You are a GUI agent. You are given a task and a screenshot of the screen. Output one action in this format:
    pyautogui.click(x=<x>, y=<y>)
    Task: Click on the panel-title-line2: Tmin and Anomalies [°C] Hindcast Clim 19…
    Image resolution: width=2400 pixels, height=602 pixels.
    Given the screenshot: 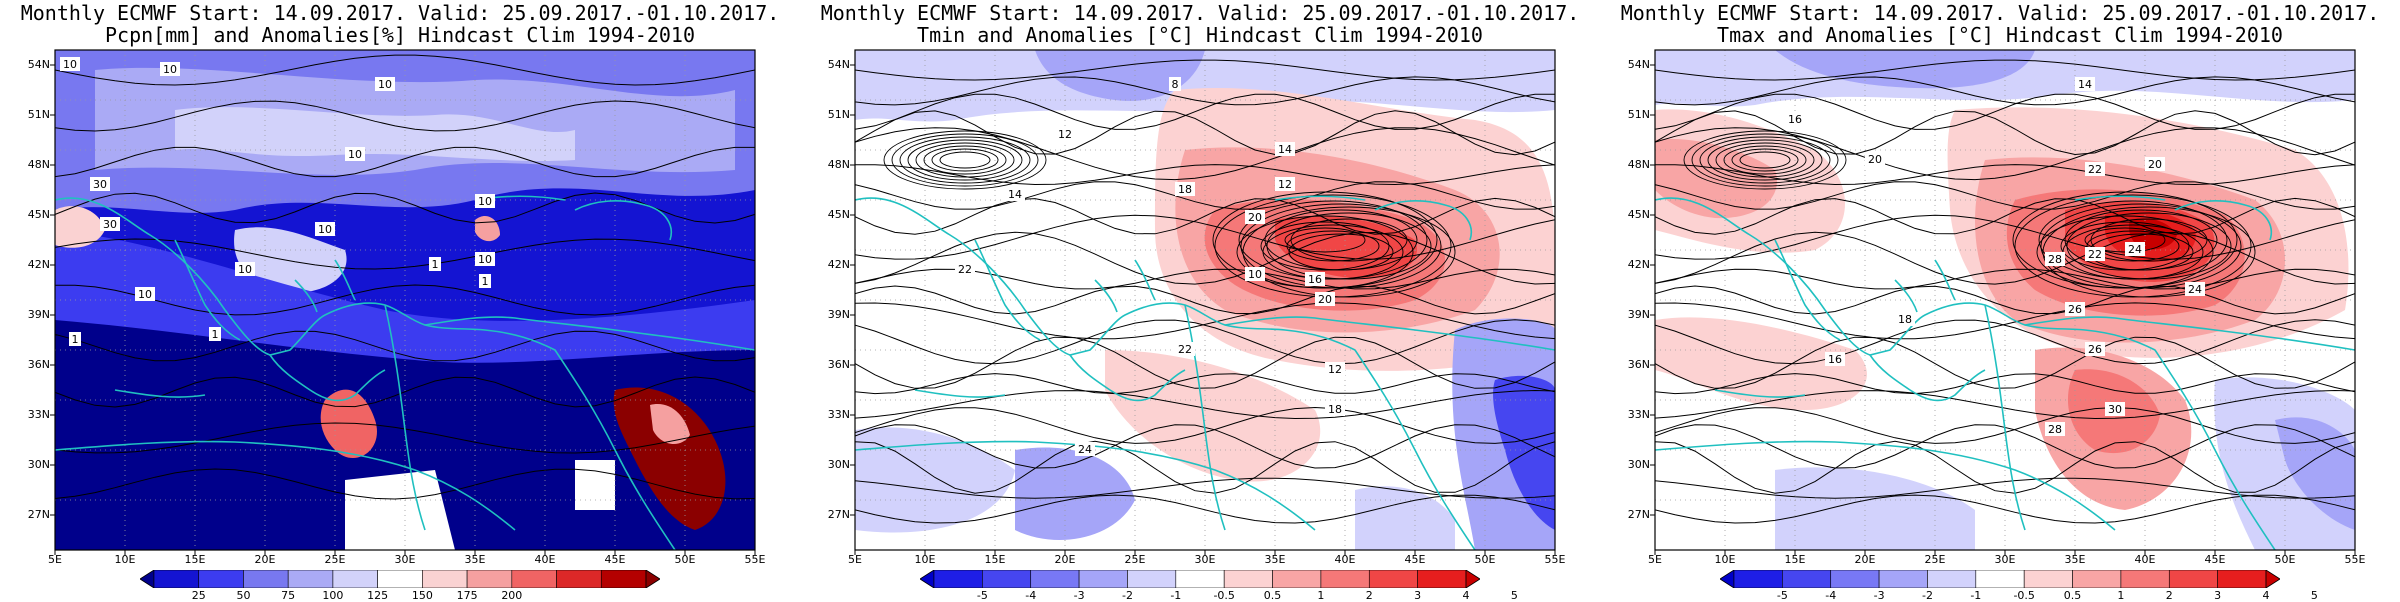 What is the action you would take?
    pyautogui.click(x=1200, y=35)
    